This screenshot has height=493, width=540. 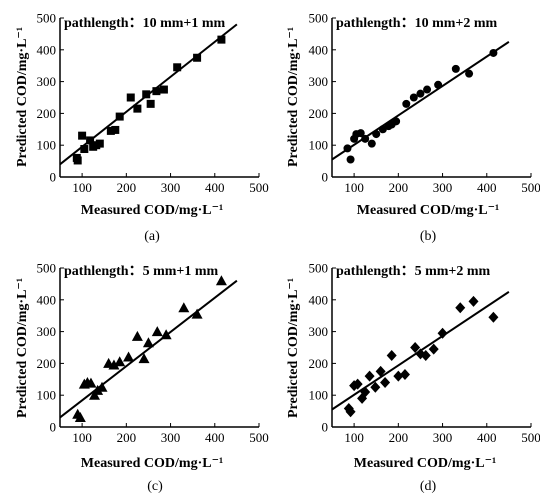 What do you see at coordinates (354, 437) in the screenshot?
I see `panel-d-x-tick-label: 100` at bounding box center [354, 437].